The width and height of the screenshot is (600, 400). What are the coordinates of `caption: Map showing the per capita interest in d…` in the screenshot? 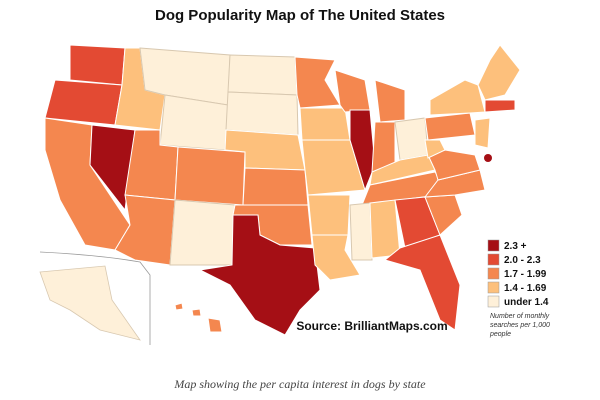 It's located at (299, 384).